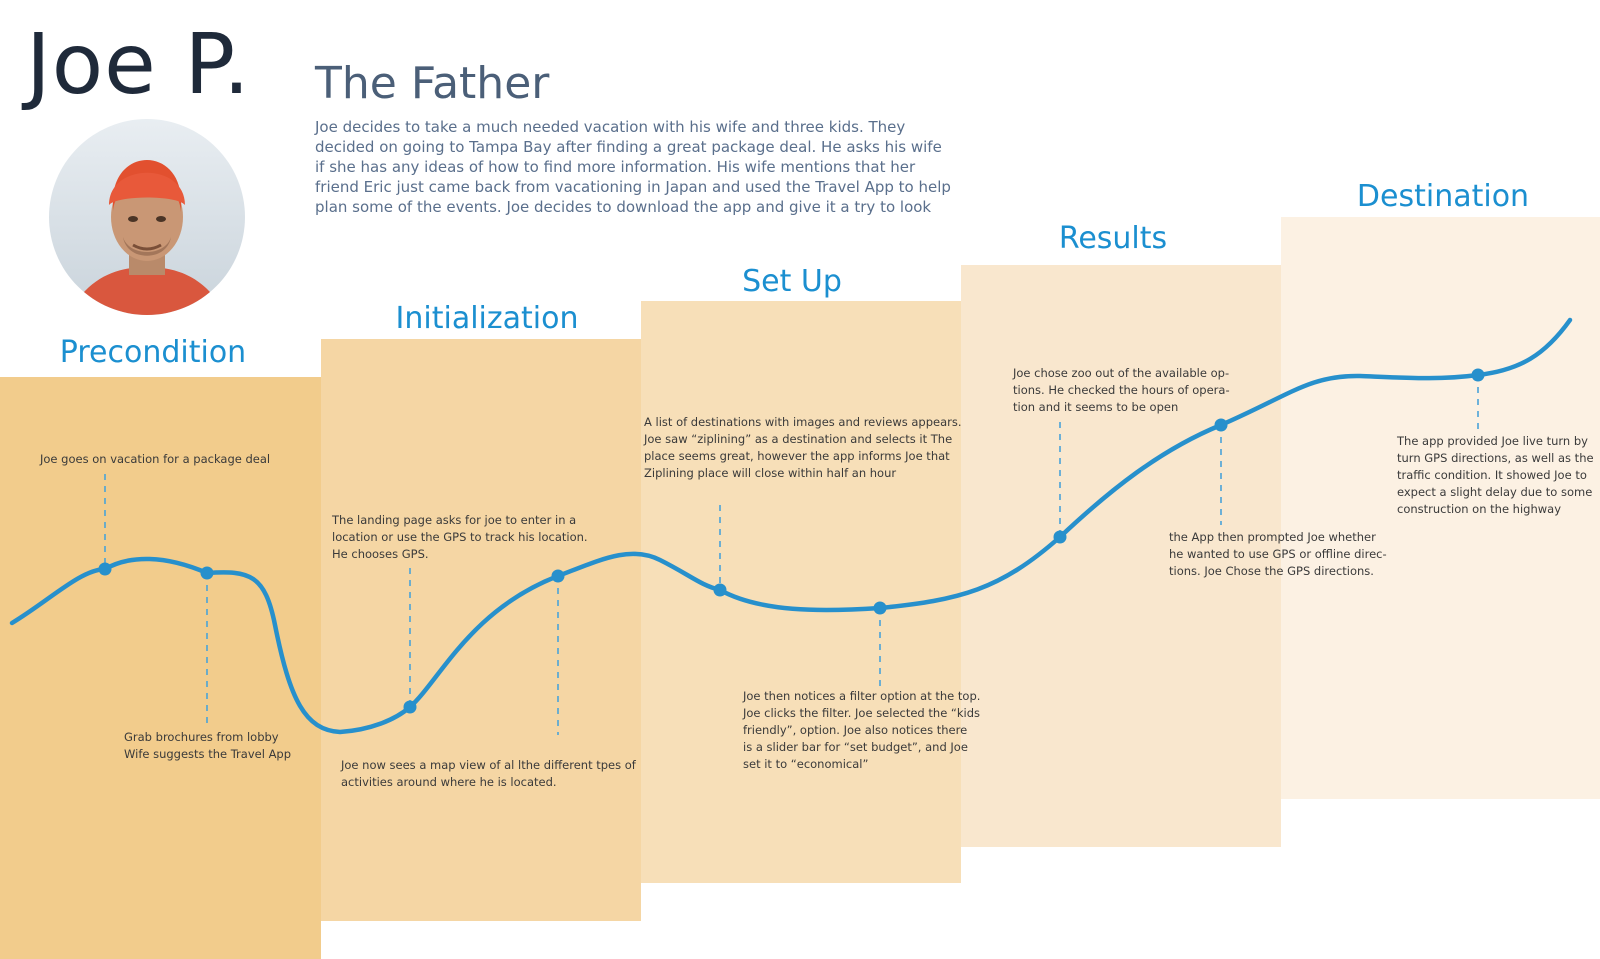 The width and height of the screenshot is (1600, 959). I want to click on stage-panel-precondition, so click(160, 668).